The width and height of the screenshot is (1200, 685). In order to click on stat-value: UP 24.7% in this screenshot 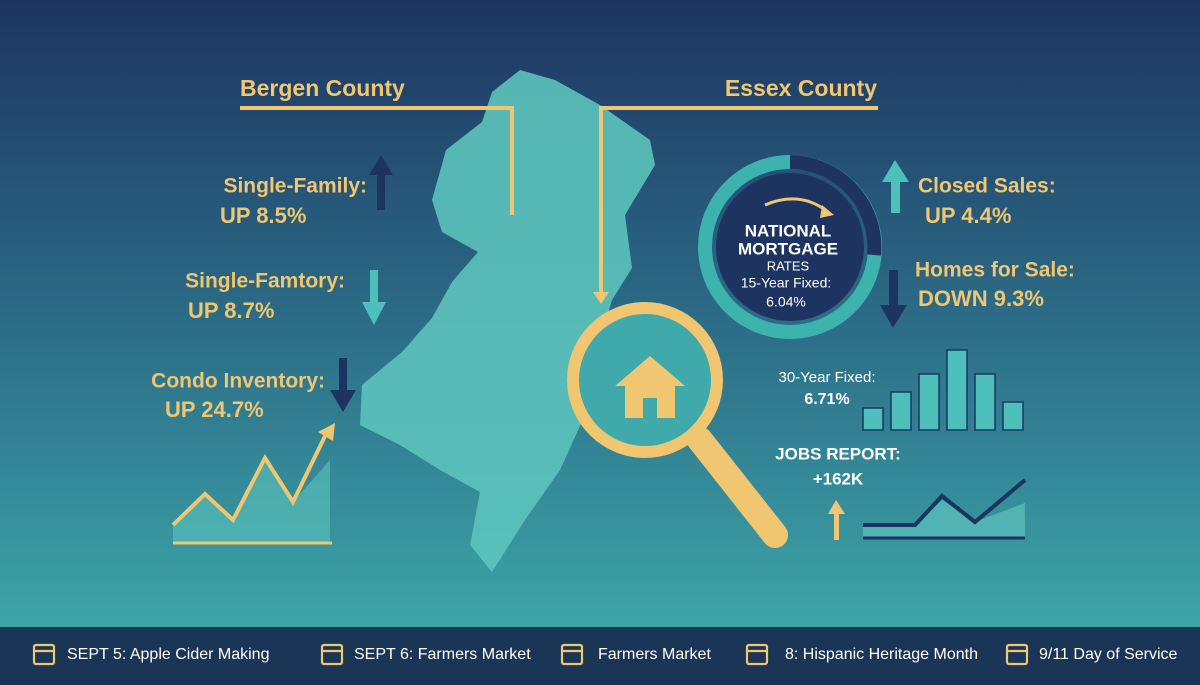, I will do `click(214, 409)`.